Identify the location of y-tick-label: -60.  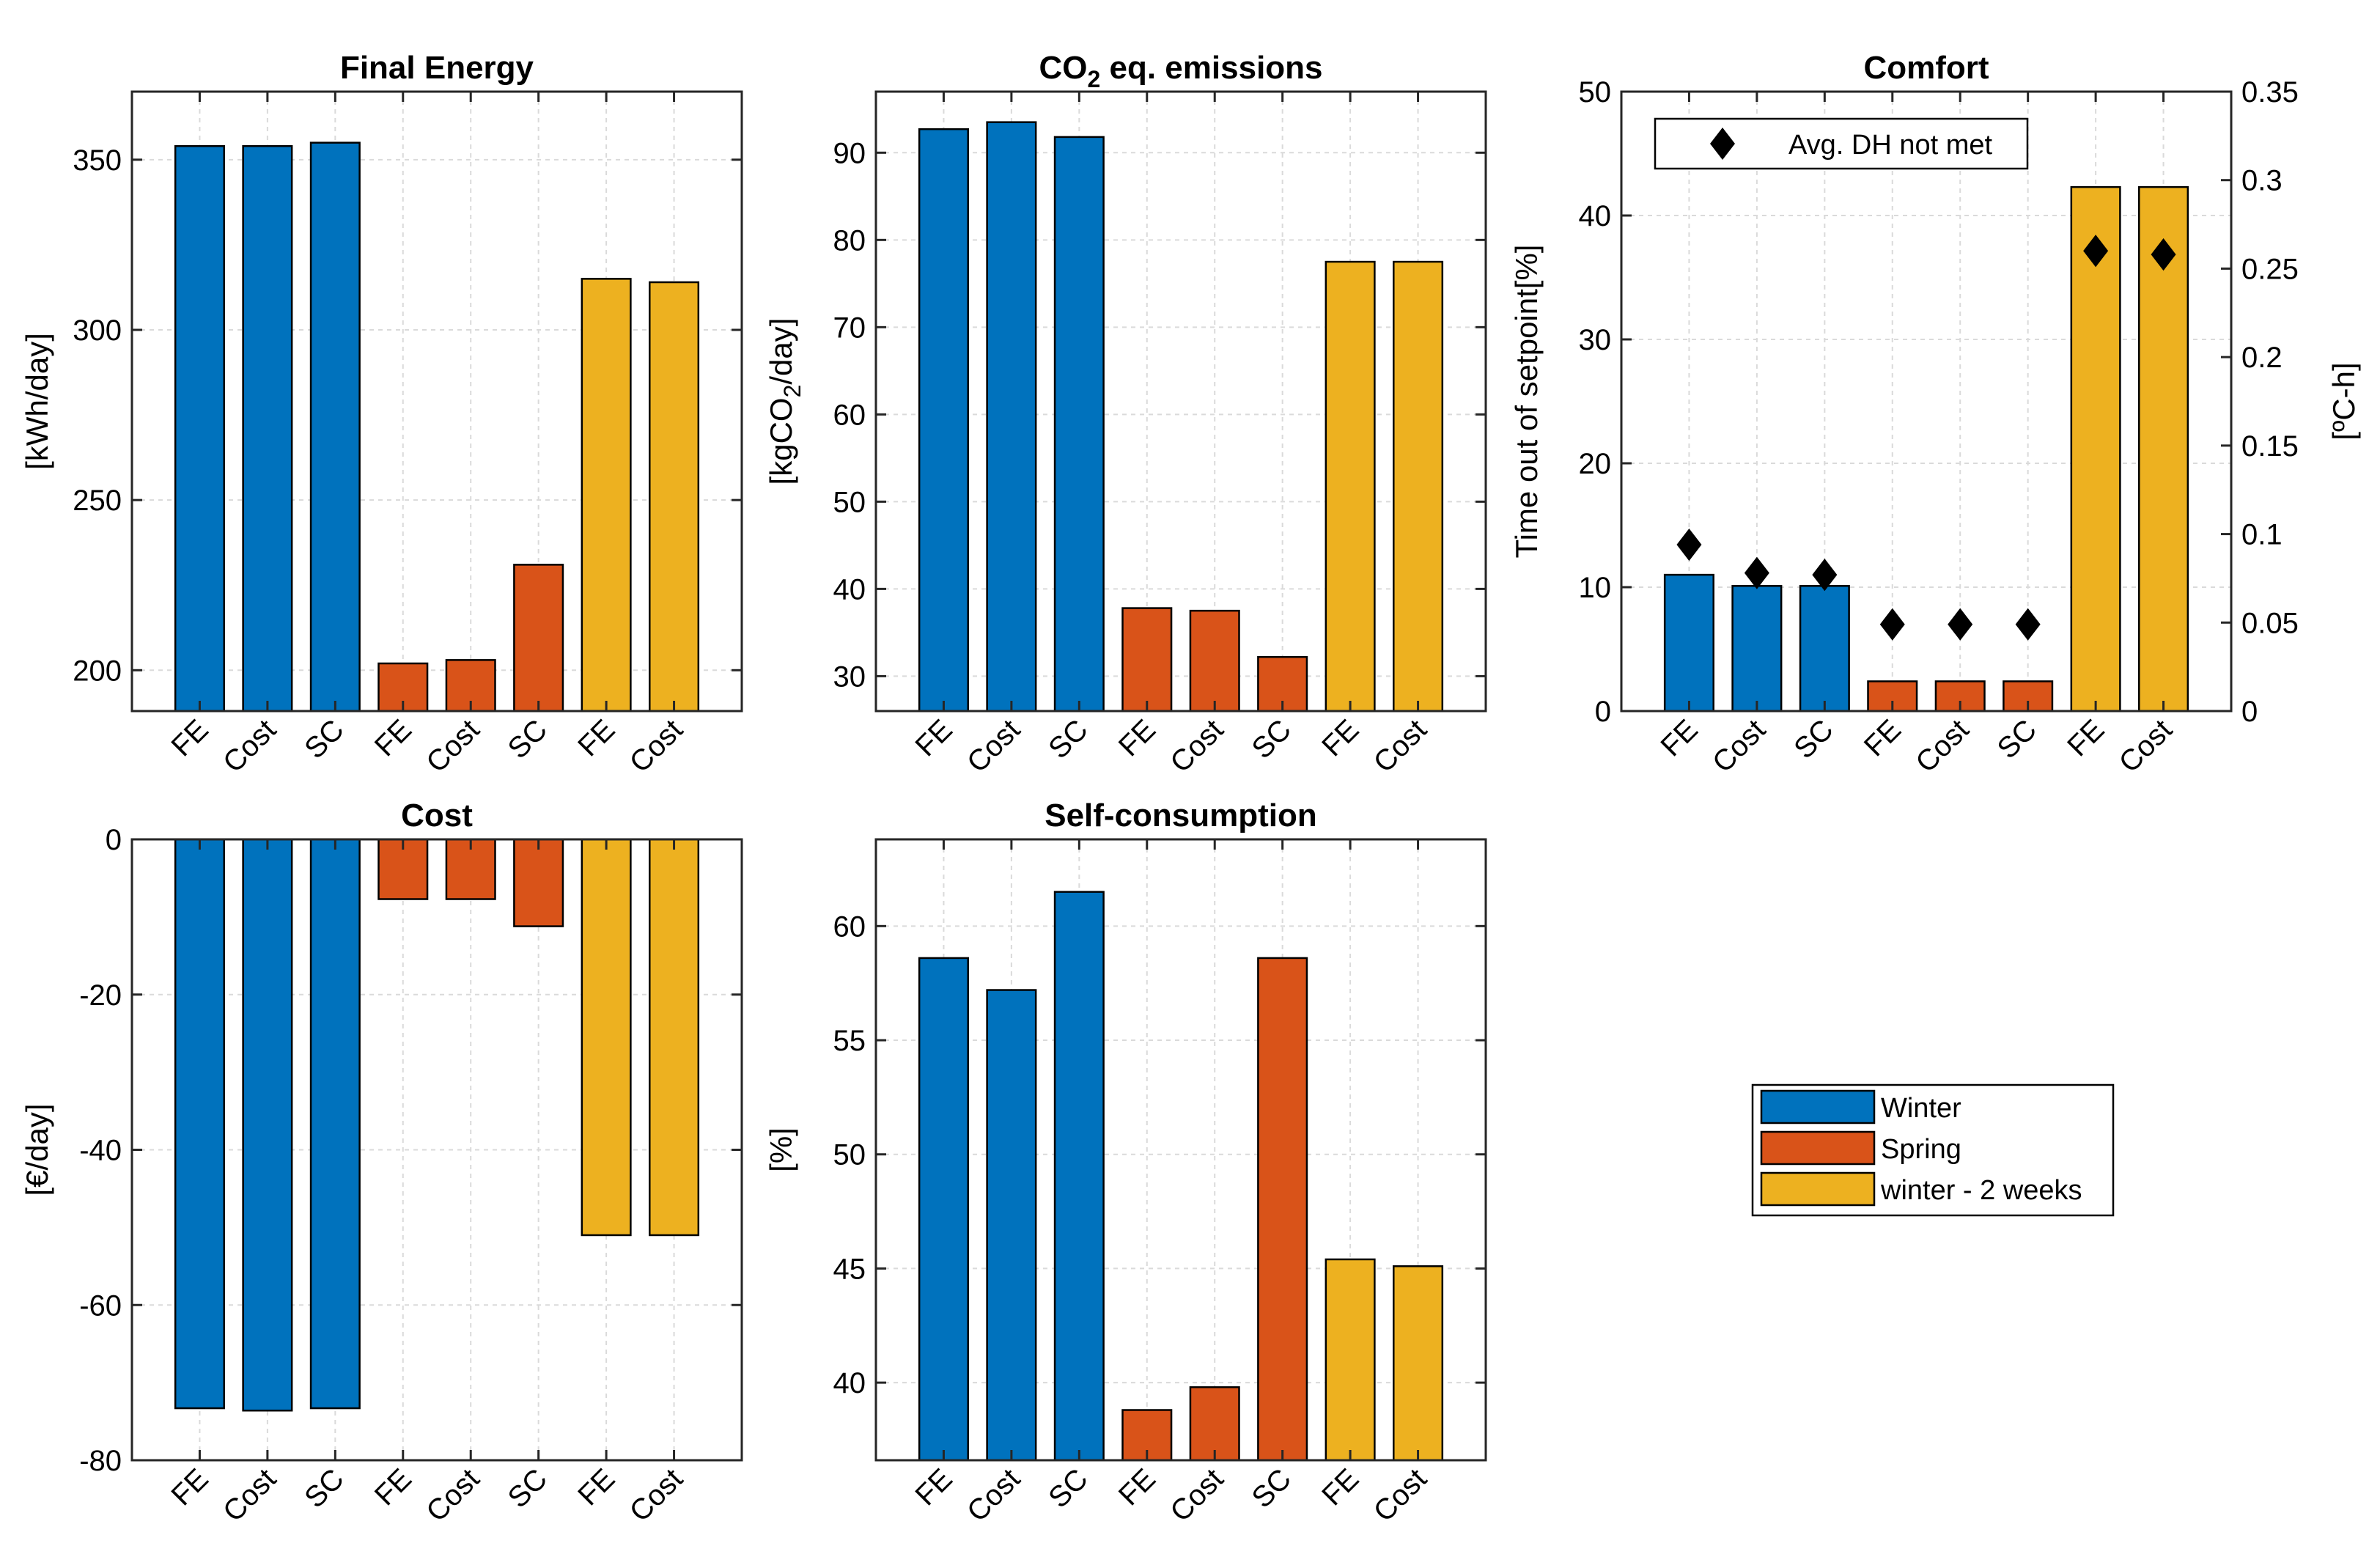
(100, 1305).